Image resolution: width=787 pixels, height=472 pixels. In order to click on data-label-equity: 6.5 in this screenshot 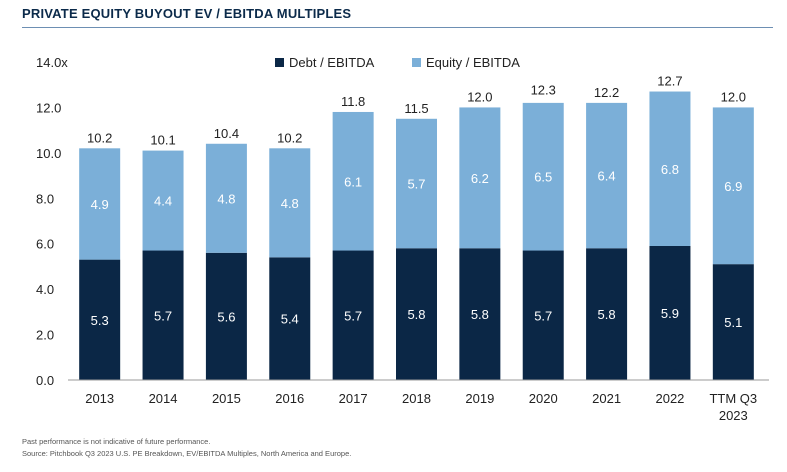, I will do `click(543, 177)`.